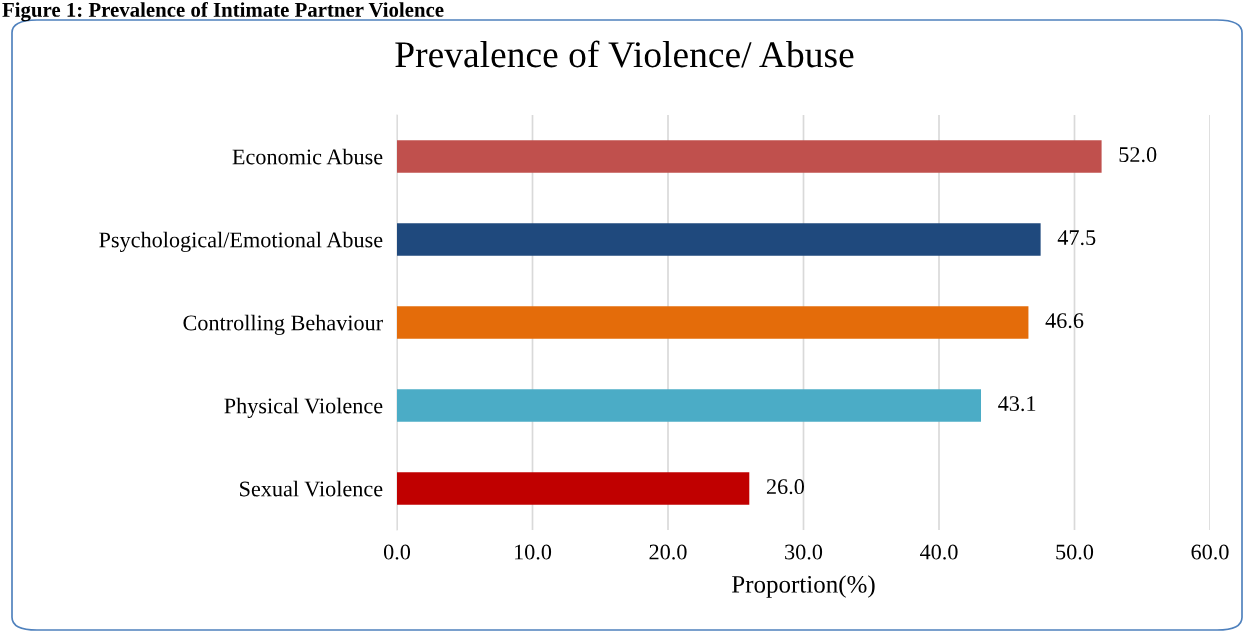 Image resolution: width=1249 pixels, height=638 pixels. What do you see at coordinates (624, 54) in the screenshot?
I see `chart-title: Prevalence of Violence/ Abuse` at bounding box center [624, 54].